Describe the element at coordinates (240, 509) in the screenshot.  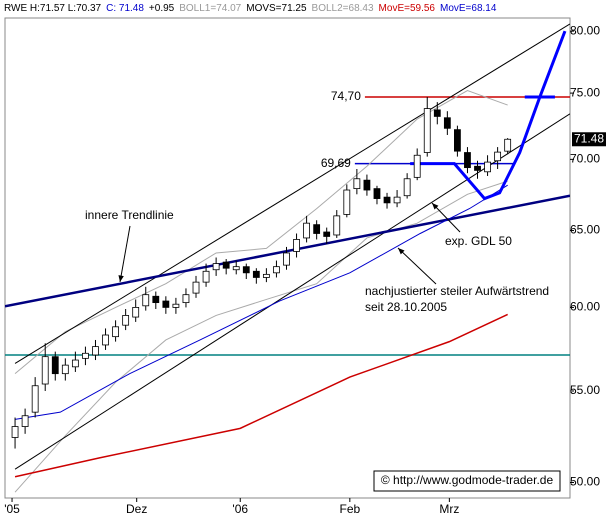
I see `x-tick-label: '06` at that location.